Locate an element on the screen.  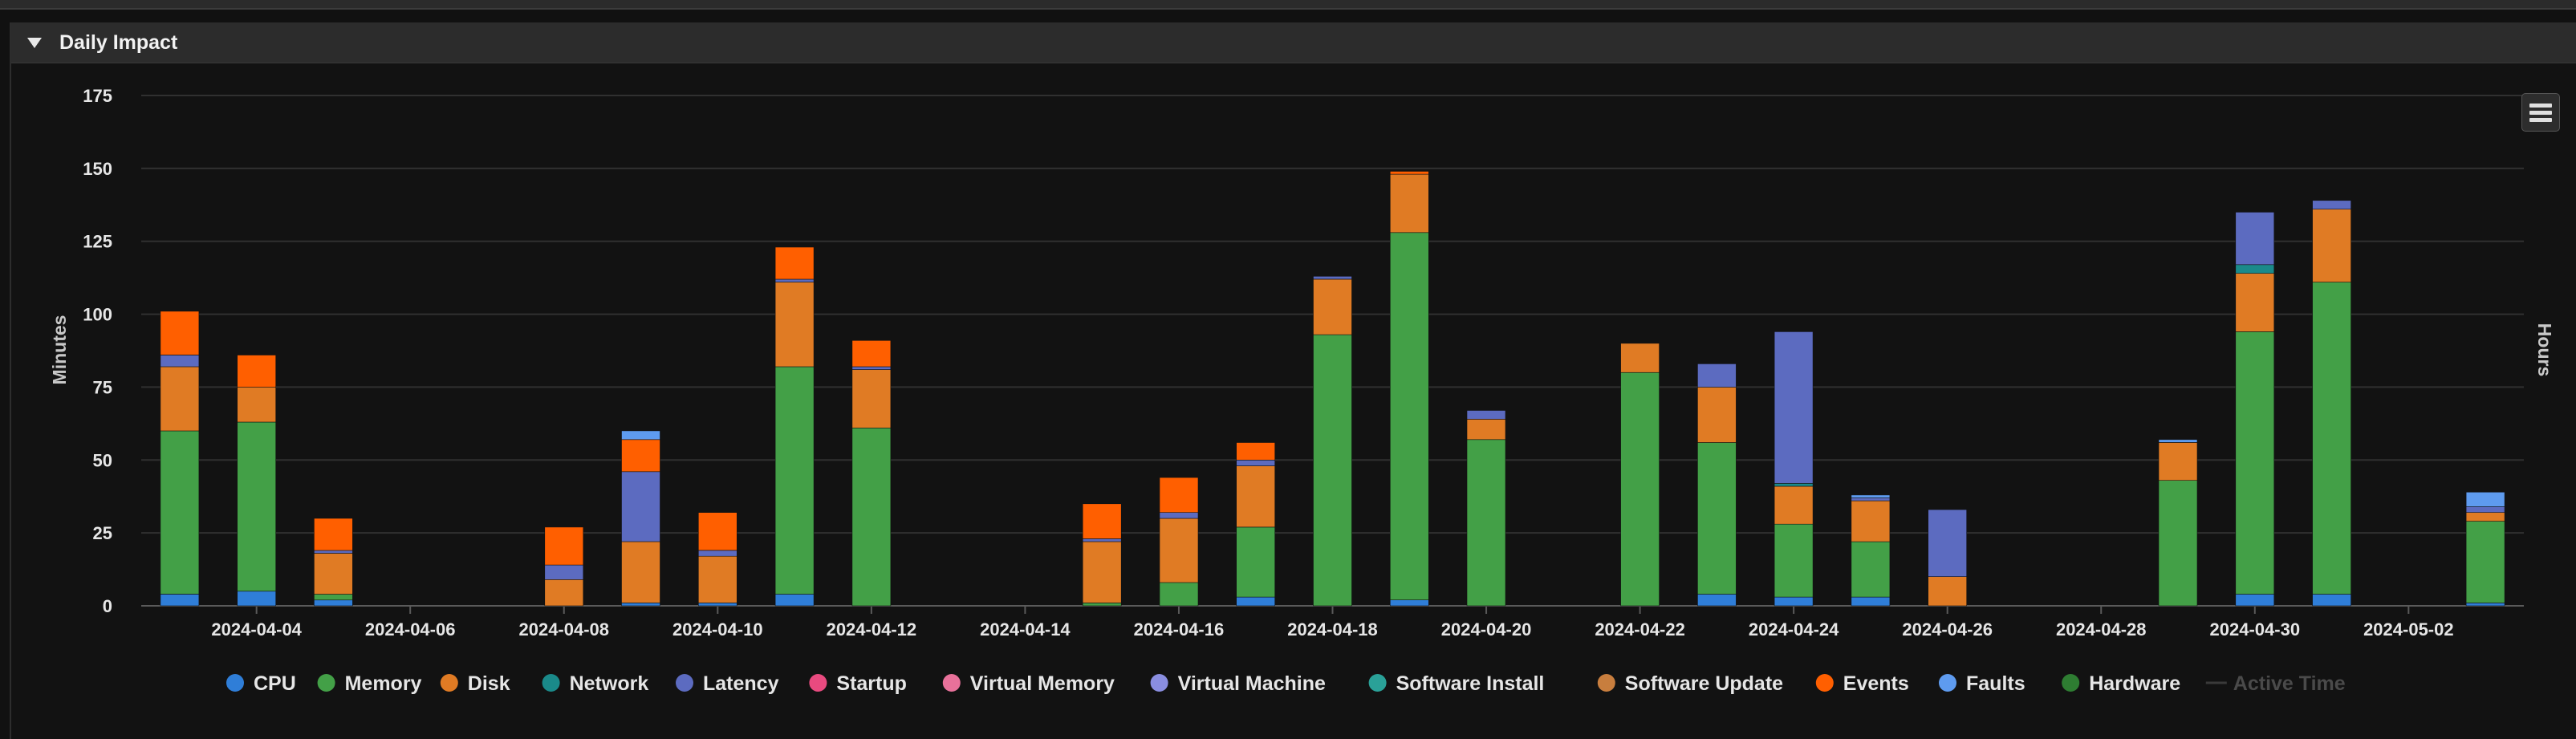
legend-item-virtual-machine: Virtual Machine is located at coordinates (1238, 683).